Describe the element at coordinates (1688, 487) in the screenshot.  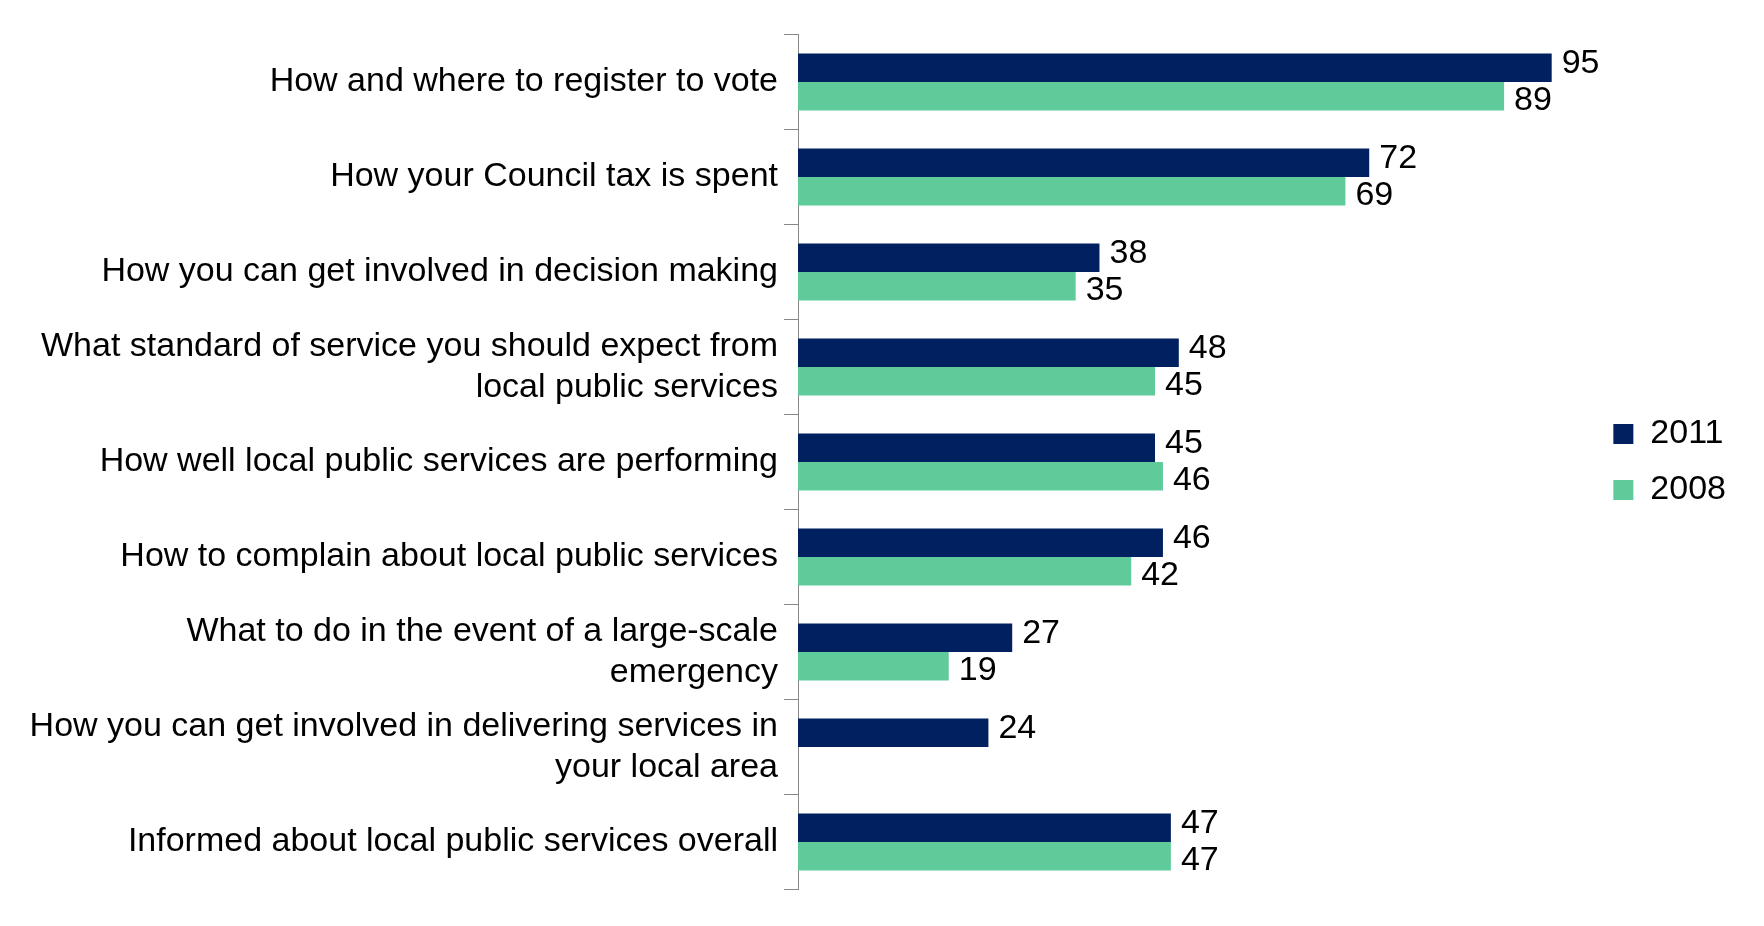
I see `legend-label: 2008` at that location.